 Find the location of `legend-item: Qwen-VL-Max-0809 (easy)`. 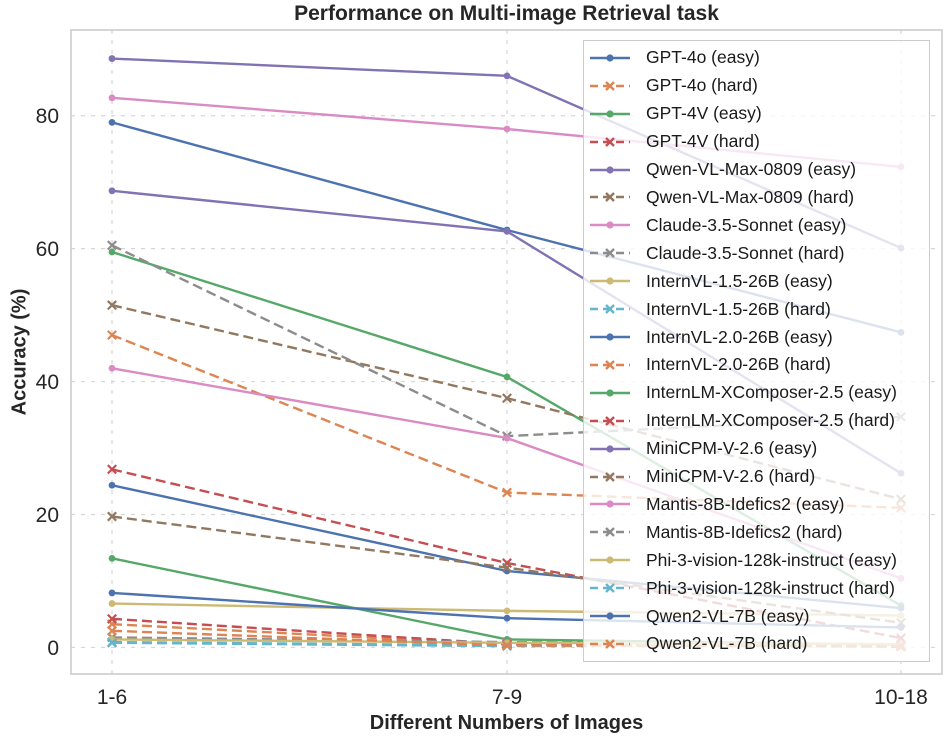

legend-item: Qwen-VL-Max-0809 (easy) is located at coordinates (756, 170).